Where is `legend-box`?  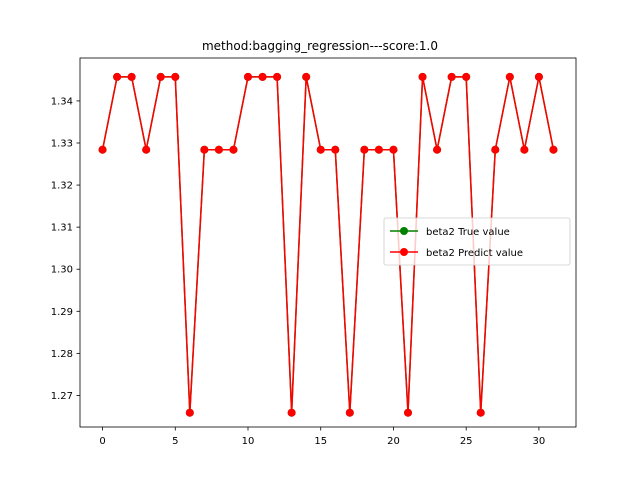 legend-box is located at coordinates (477, 241).